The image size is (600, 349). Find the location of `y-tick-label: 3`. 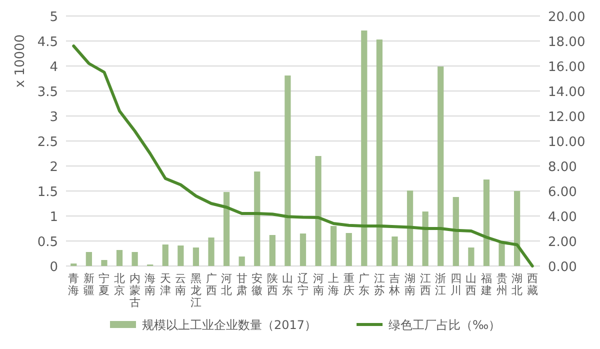

y-tick-label: 3 is located at coordinates (54, 117).